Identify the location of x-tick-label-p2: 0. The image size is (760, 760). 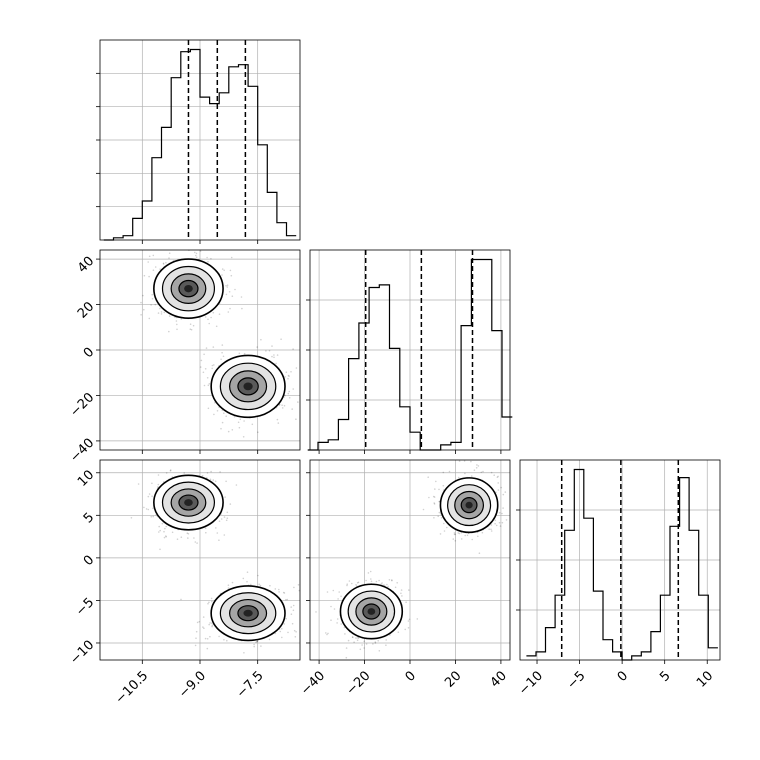
(623, 676).